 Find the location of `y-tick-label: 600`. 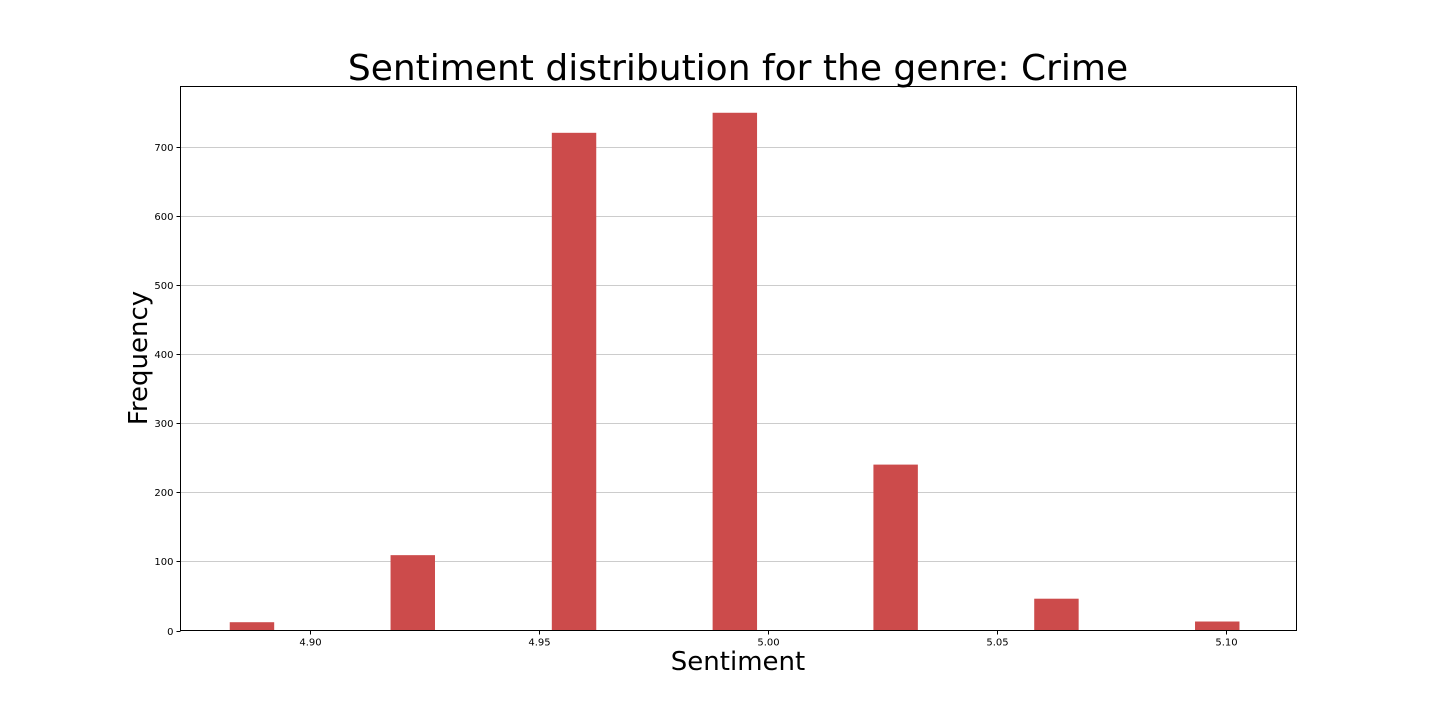

y-tick-label: 600 is located at coordinates (163, 217).